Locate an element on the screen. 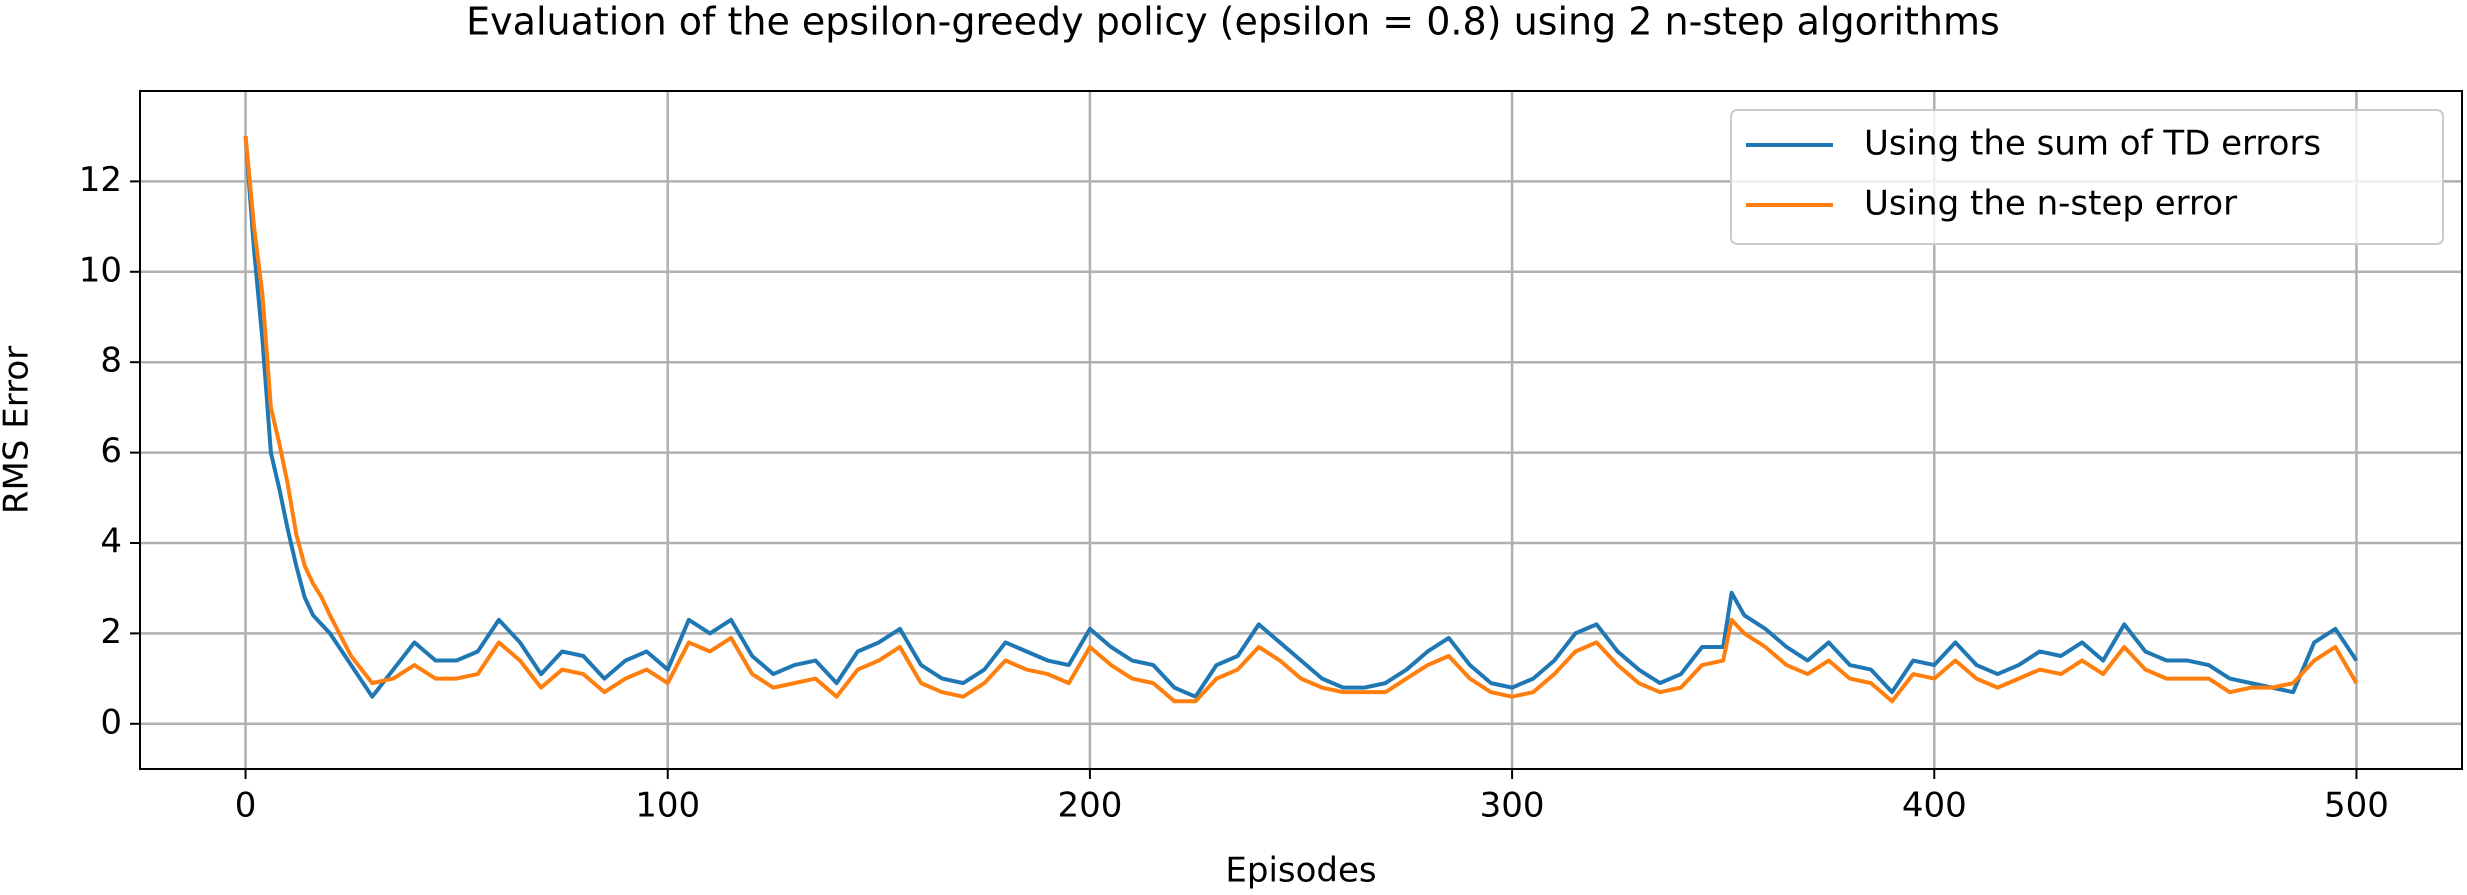  y-tick-label: 0 is located at coordinates (111, 722).